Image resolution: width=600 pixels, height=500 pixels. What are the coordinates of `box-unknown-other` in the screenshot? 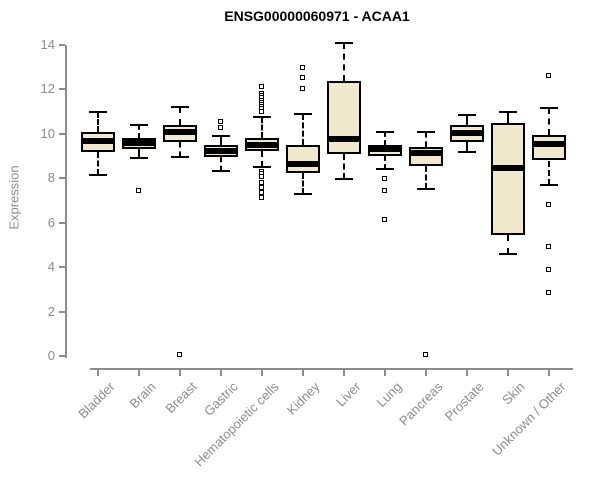 It's located at (549, 147).